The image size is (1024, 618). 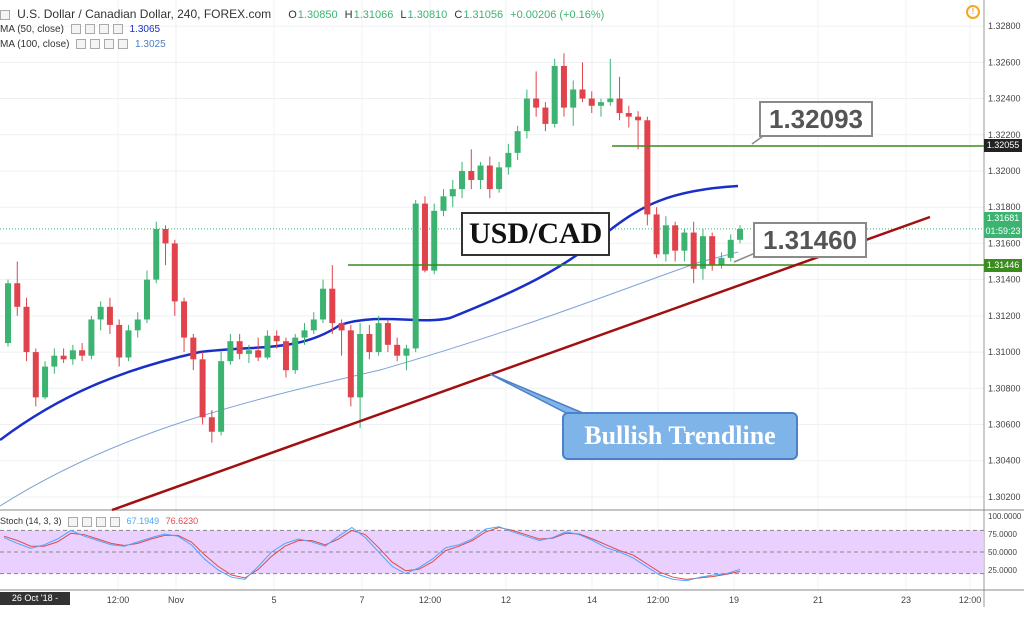 I want to click on y-tick-label: 1.30800, so click(x=1004, y=388).